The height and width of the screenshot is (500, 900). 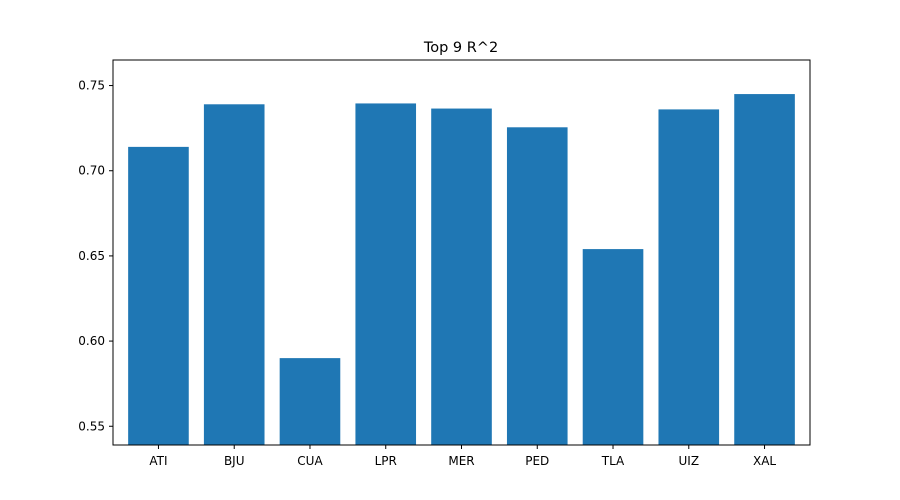 I want to click on y-tick-label-4: 0.75, so click(x=91, y=86).